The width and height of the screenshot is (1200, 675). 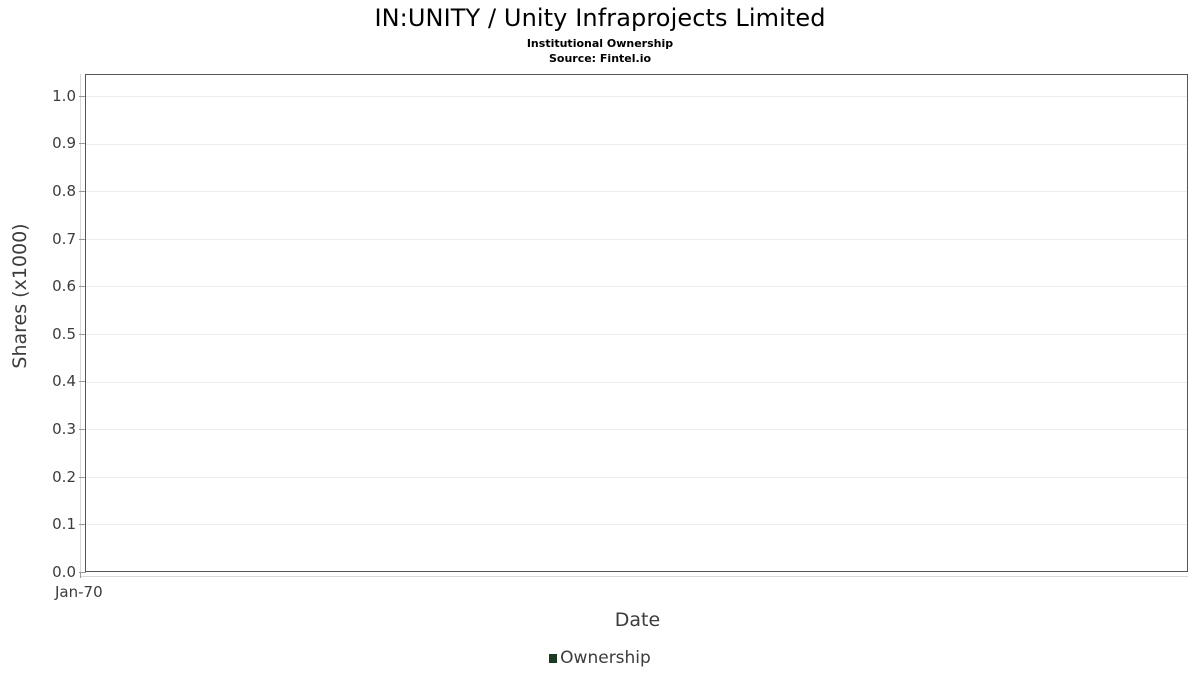 What do you see at coordinates (64, 429) in the screenshot?
I see `y-tick-label-3: 0.3` at bounding box center [64, 429].